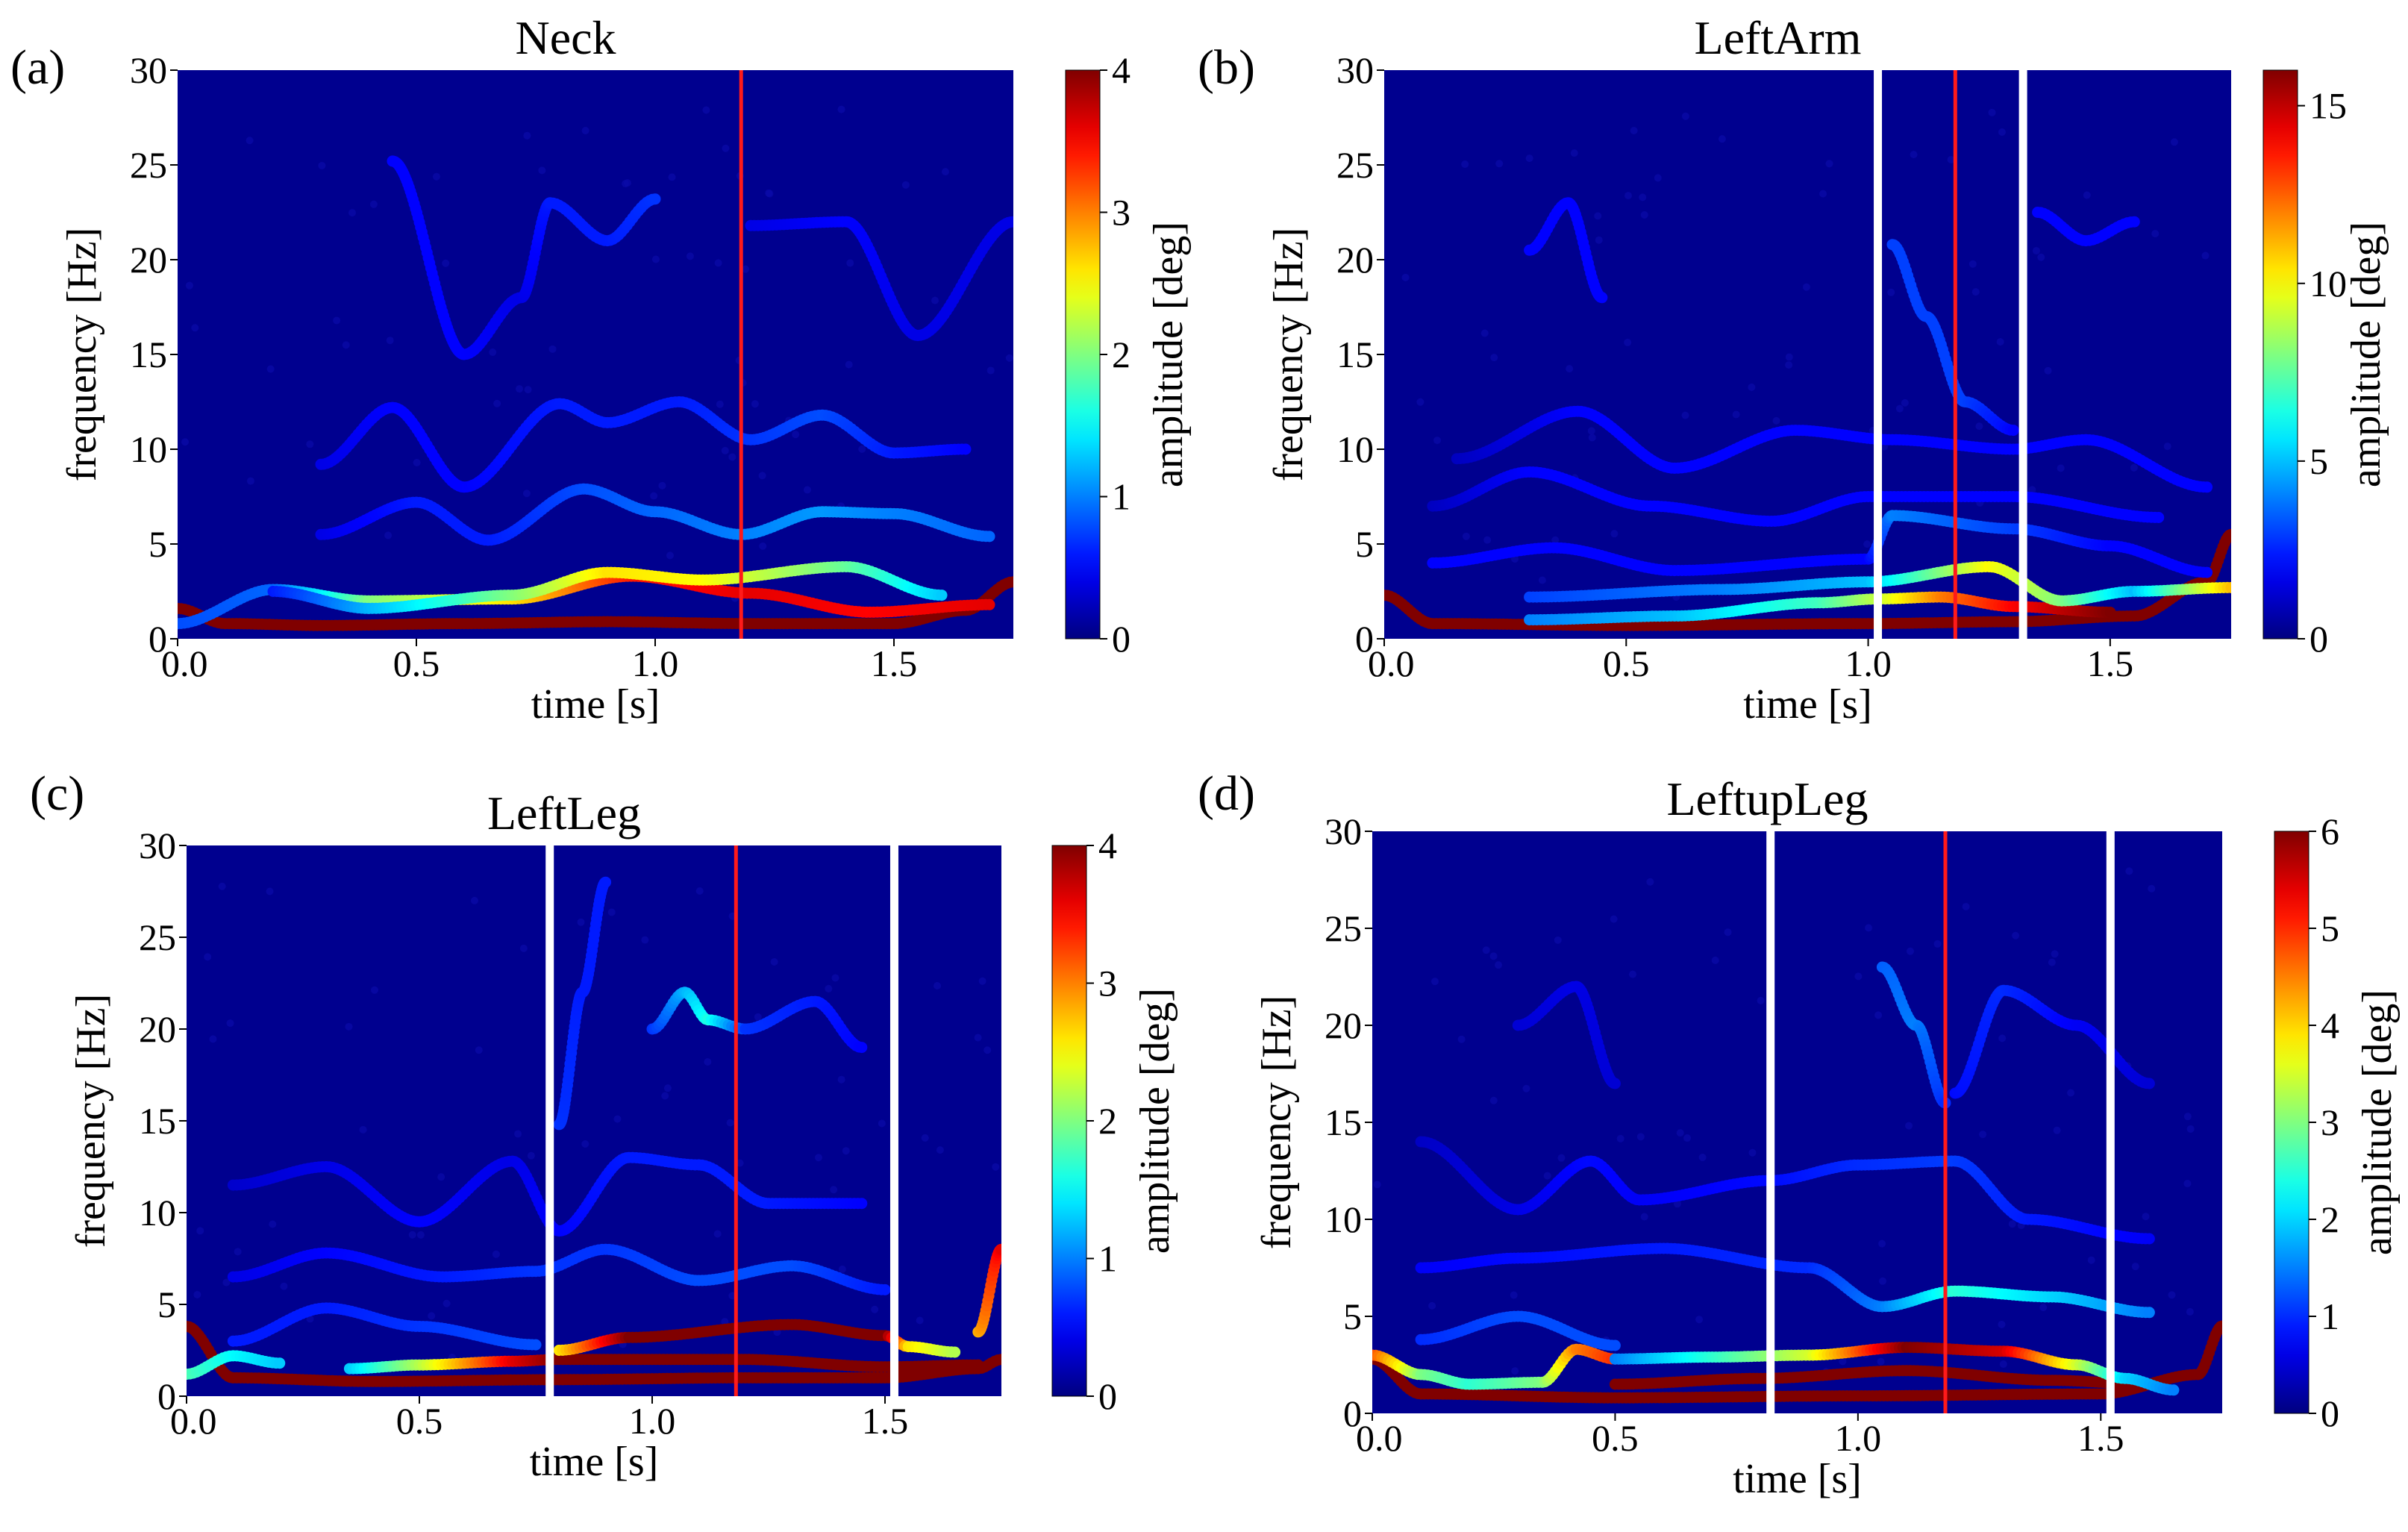 This screenshot has height=1532, width=2408. What do you see at coordinates (416, 663) in the screenshot?
I see `x-tick-label: 0.5` at bounding box center [416, 663].